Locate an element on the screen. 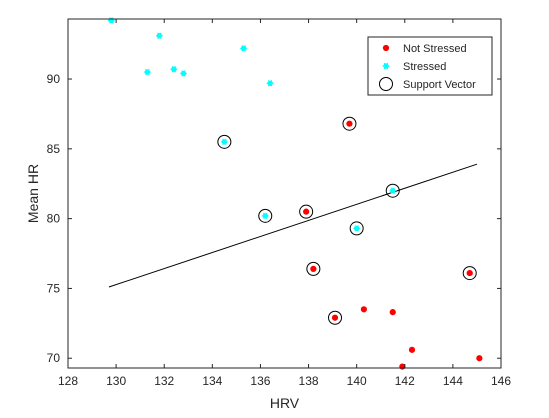  stressed-point-7-star is located at coordinates (270, 83).